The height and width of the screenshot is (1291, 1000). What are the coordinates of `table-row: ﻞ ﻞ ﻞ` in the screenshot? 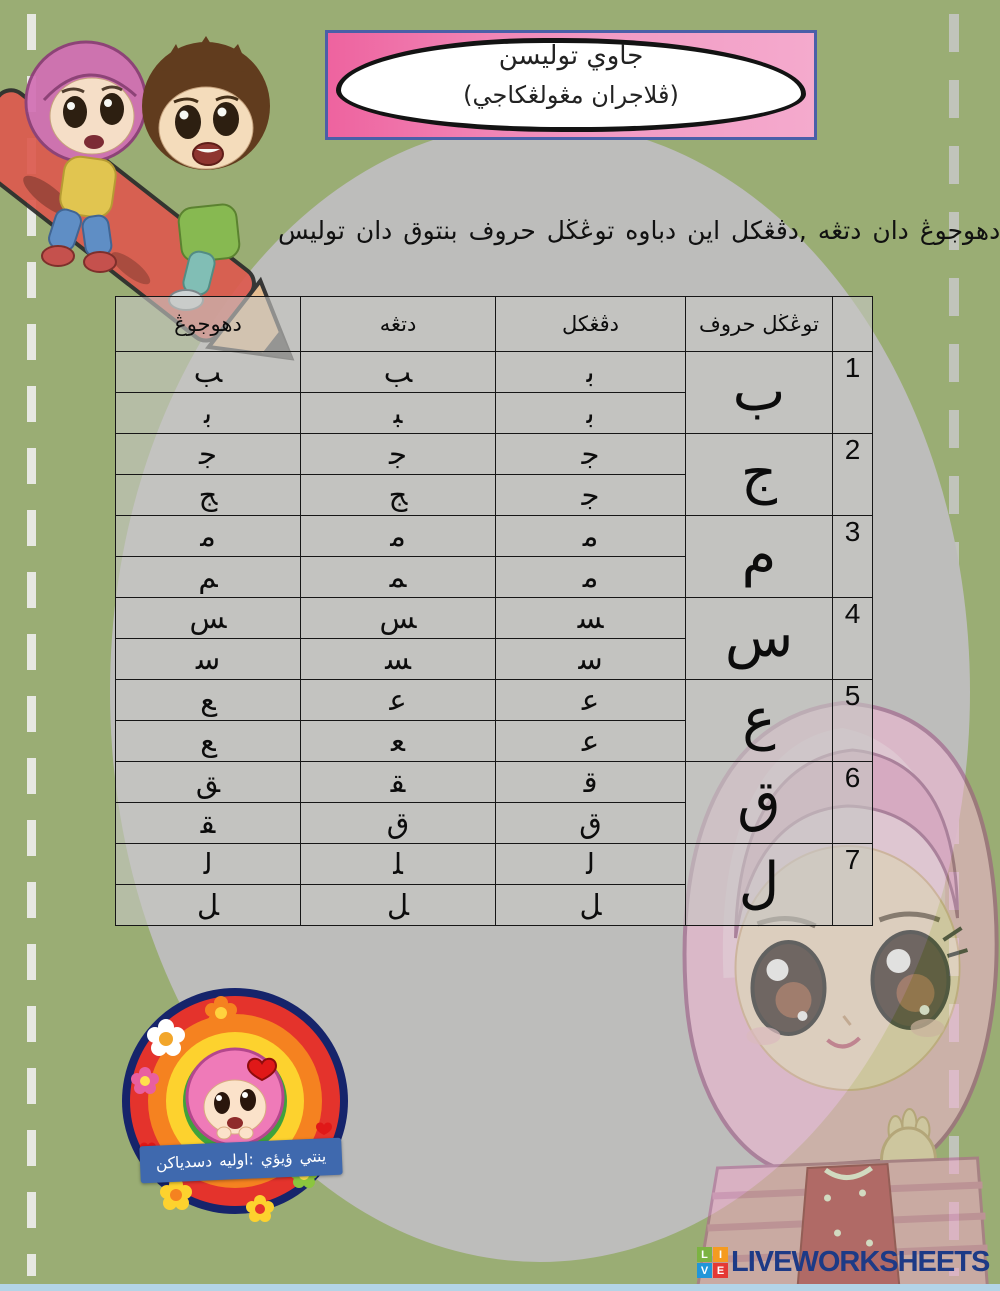 It's located at (494, 905).